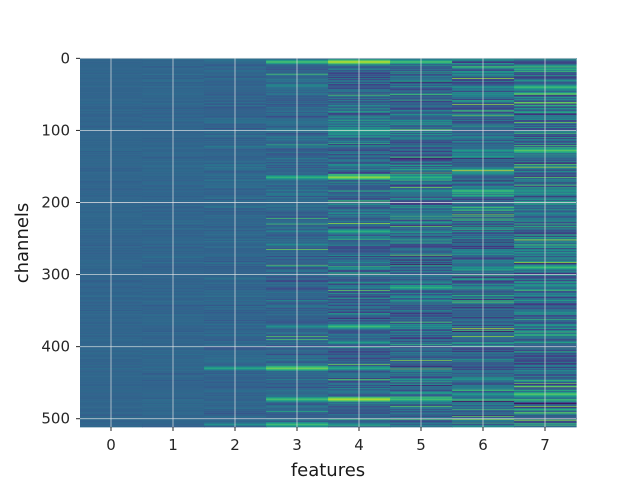 The height and width of the screenshot is (480, 640). Describe the element at coordinates (55, 203) in the screenshot. I see `y-tick-label: 200` at that location.